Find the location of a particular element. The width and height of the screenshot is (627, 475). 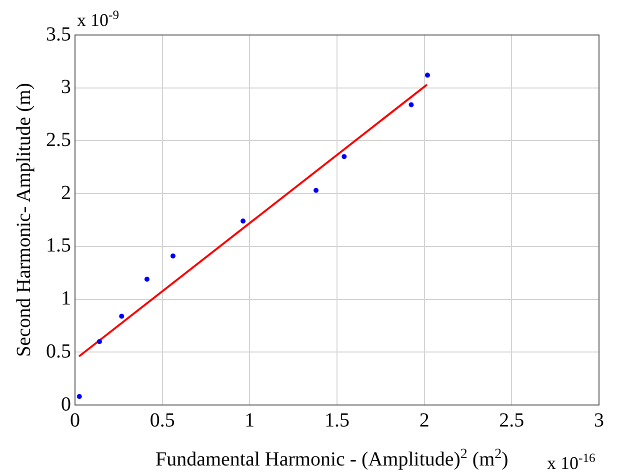

x-tick-label: 3 is located at coordinates (599, 420).